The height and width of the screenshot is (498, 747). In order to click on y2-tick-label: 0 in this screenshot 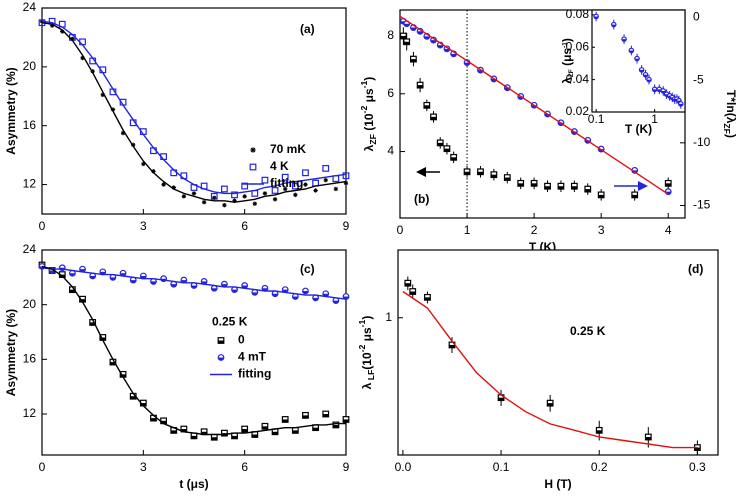, I will do `click(696, 17)`.